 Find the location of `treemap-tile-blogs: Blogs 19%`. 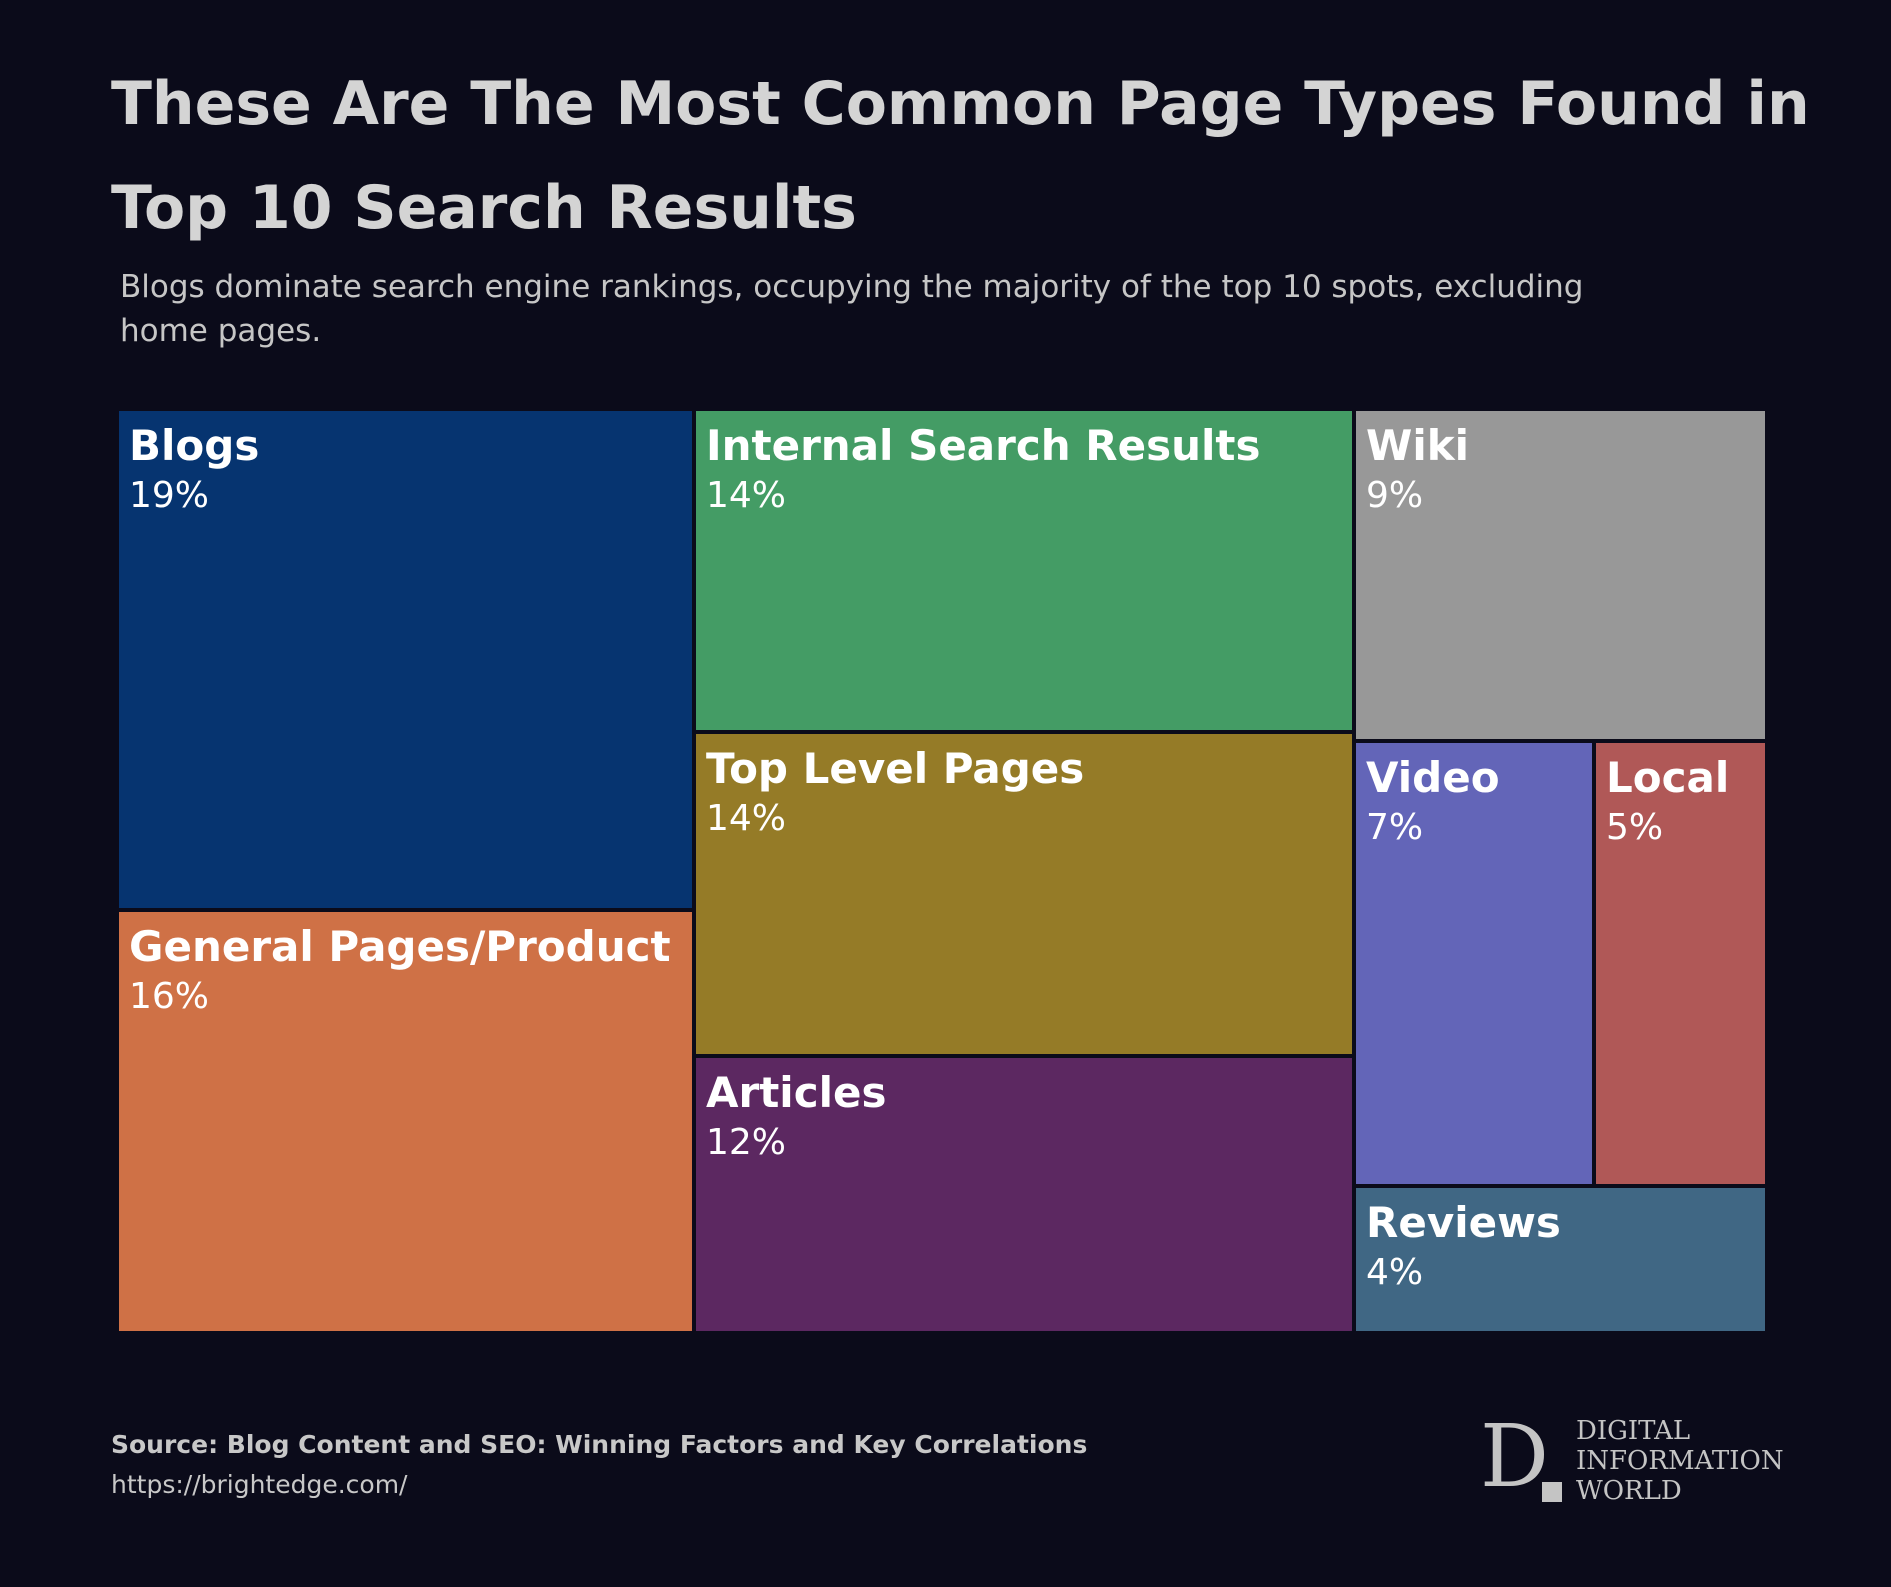

treemap-tile-blogs: Blogs 19% is located at coordinates (405, 659).